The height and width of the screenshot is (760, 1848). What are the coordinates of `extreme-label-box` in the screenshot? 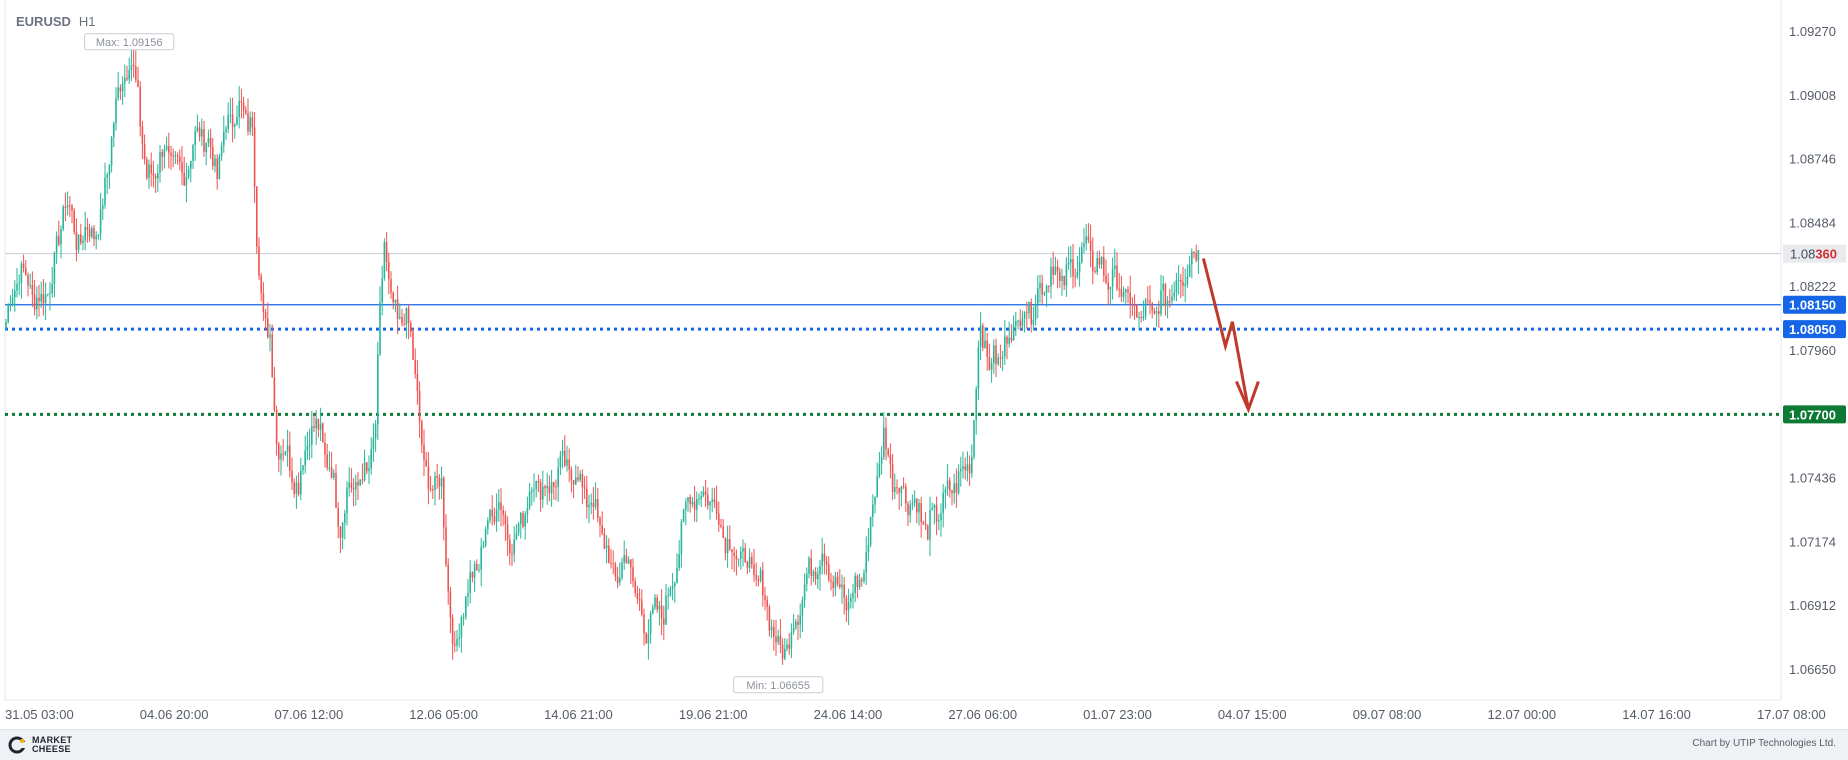 It's located at (778, 685).